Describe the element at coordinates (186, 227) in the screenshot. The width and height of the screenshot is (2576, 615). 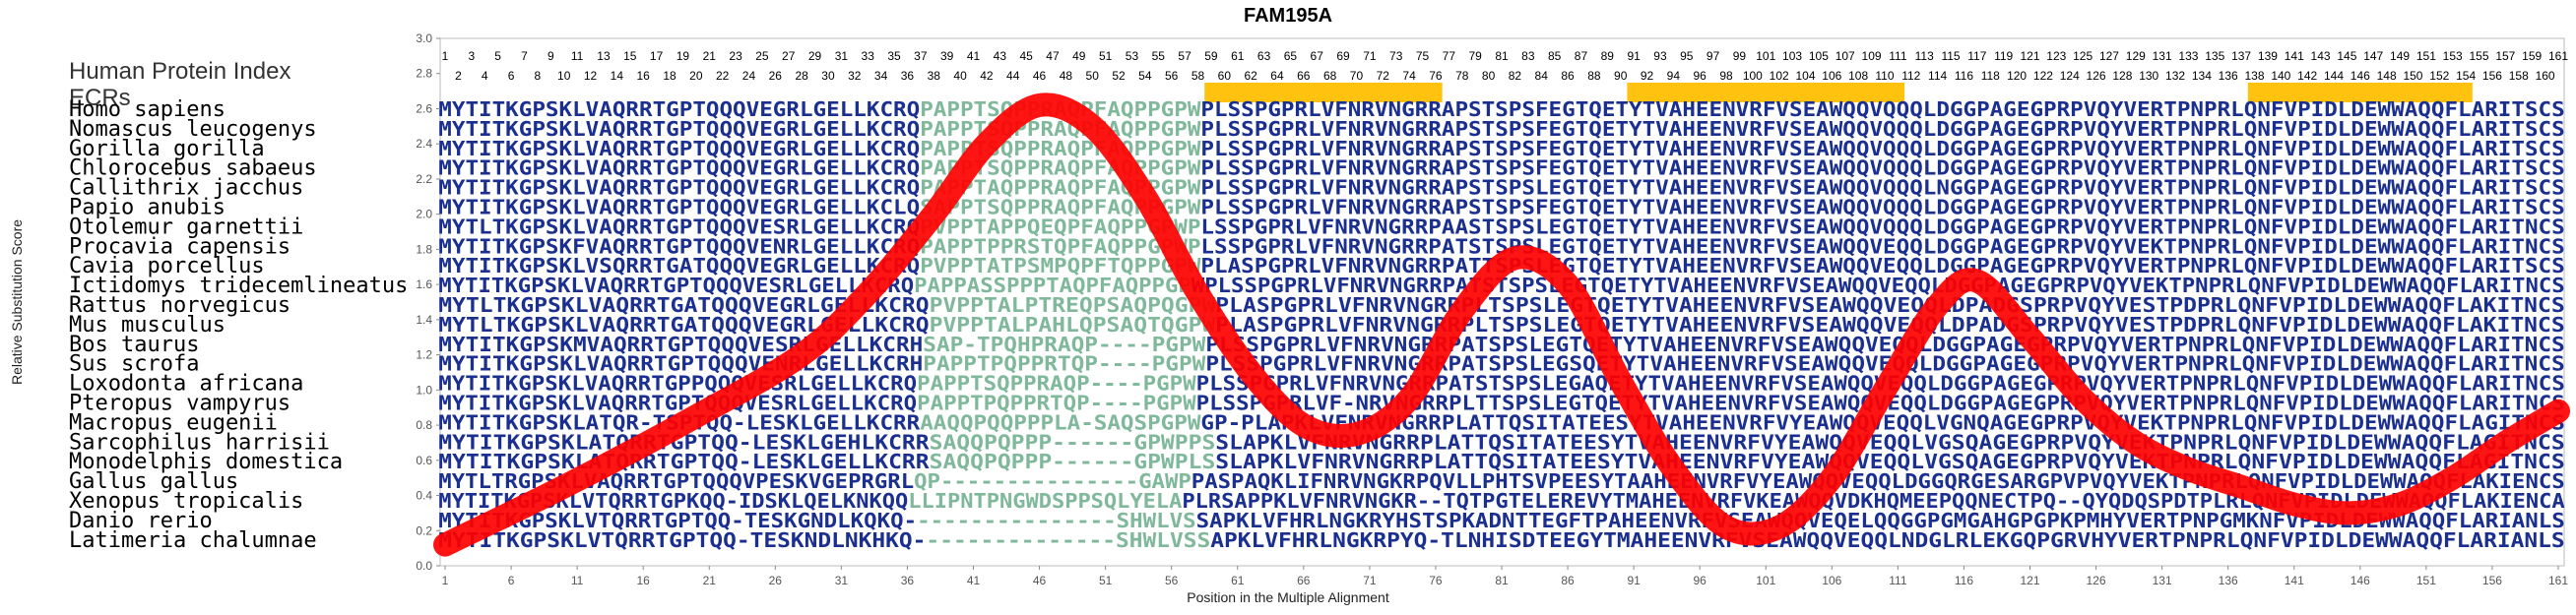
I see `species-name: Otolemur garnettii` at that location.